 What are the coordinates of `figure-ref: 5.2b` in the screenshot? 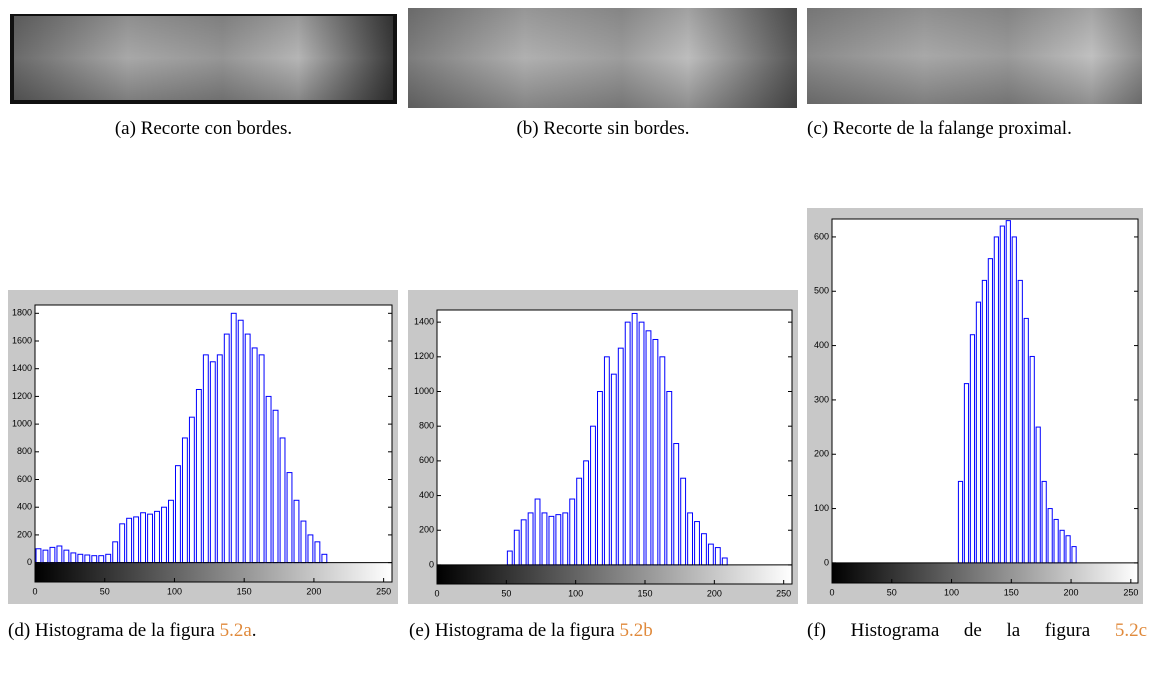 It's located at (636, 630).